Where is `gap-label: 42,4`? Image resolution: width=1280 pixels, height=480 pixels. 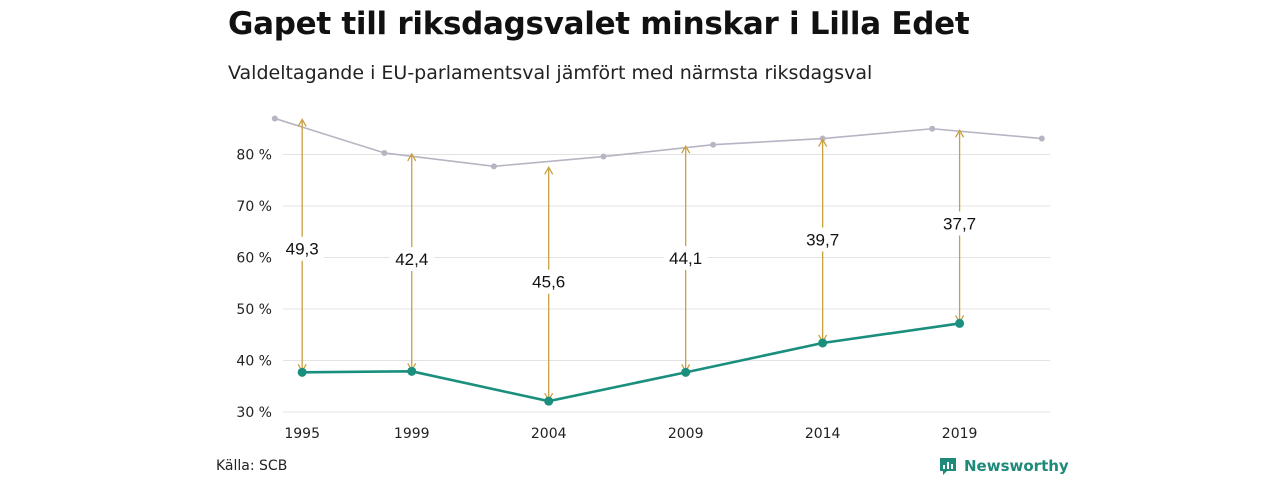 gap-label: 42,4 is located at coordinates (411, 259).